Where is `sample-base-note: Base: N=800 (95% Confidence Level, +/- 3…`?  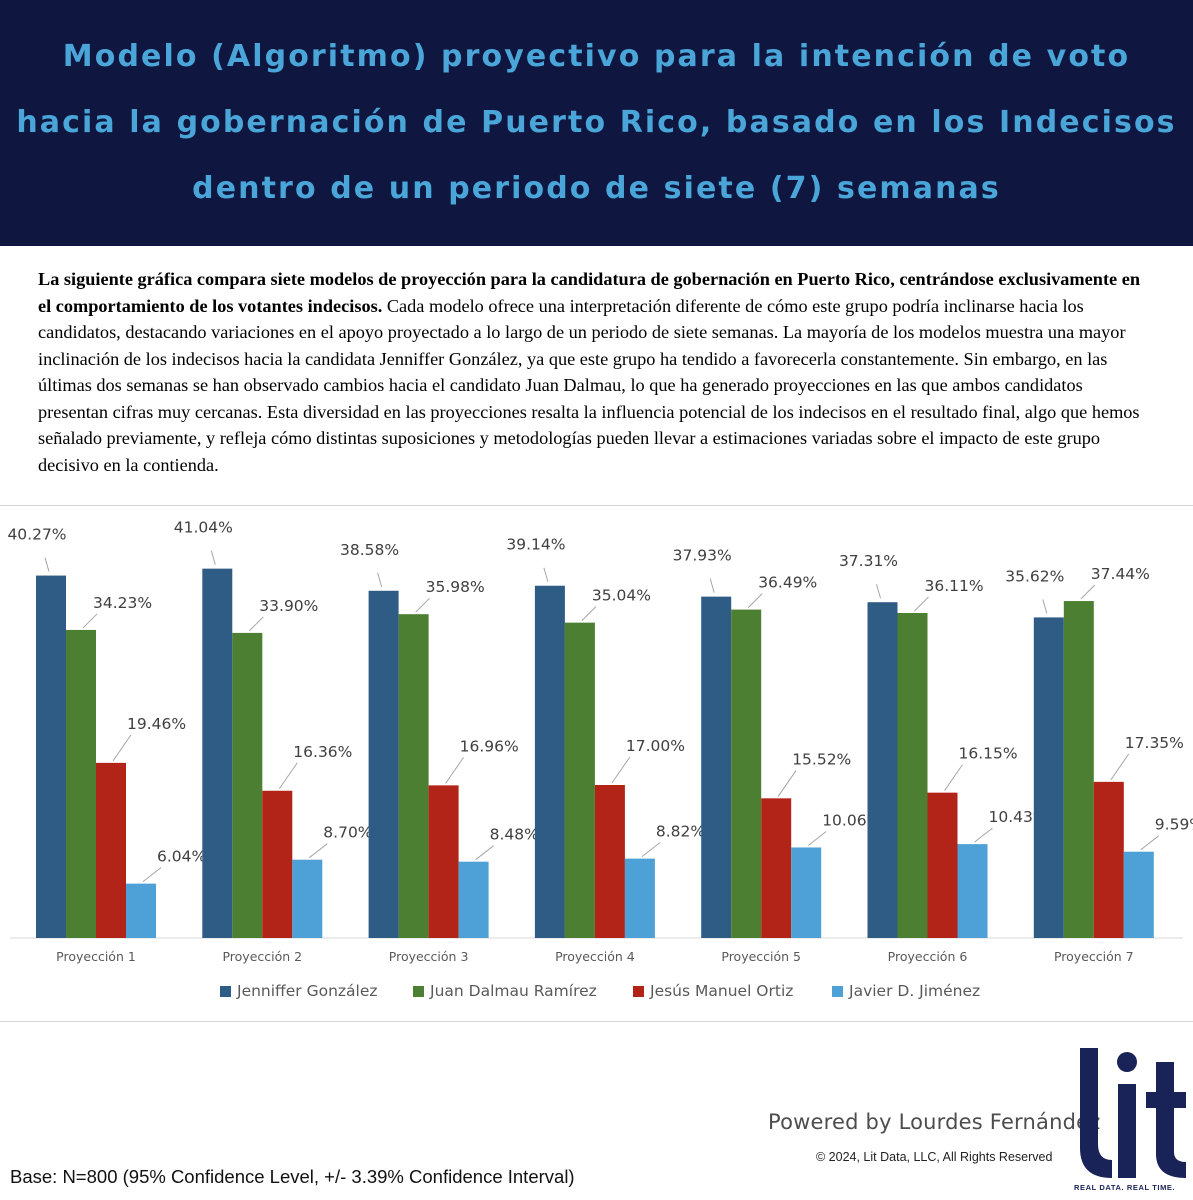 sample-base-note: Base: N=800 (95% Confidence Level, +/- 3… is located at coordinates (292, 1176).